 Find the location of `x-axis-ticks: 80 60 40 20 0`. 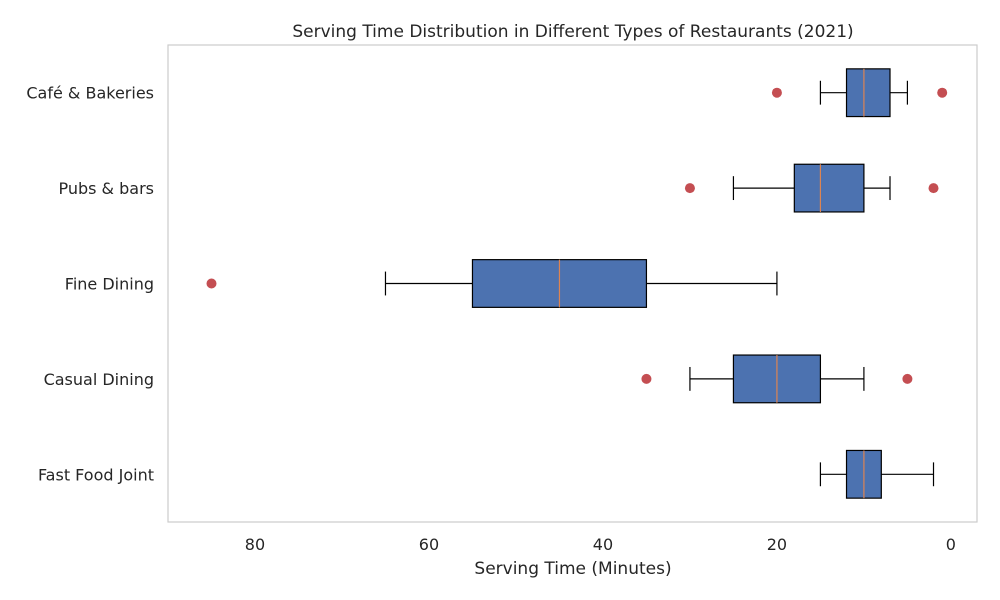

x-axis-ticks: 80 60 40 20 0 is located at coordinates (600, 544).